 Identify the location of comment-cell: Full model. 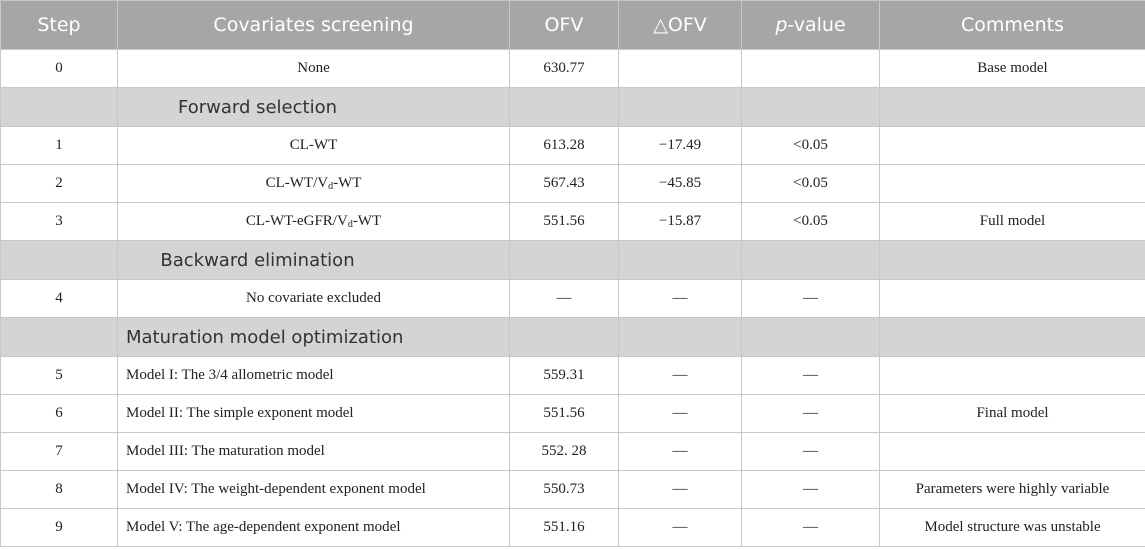
(1012, 221).